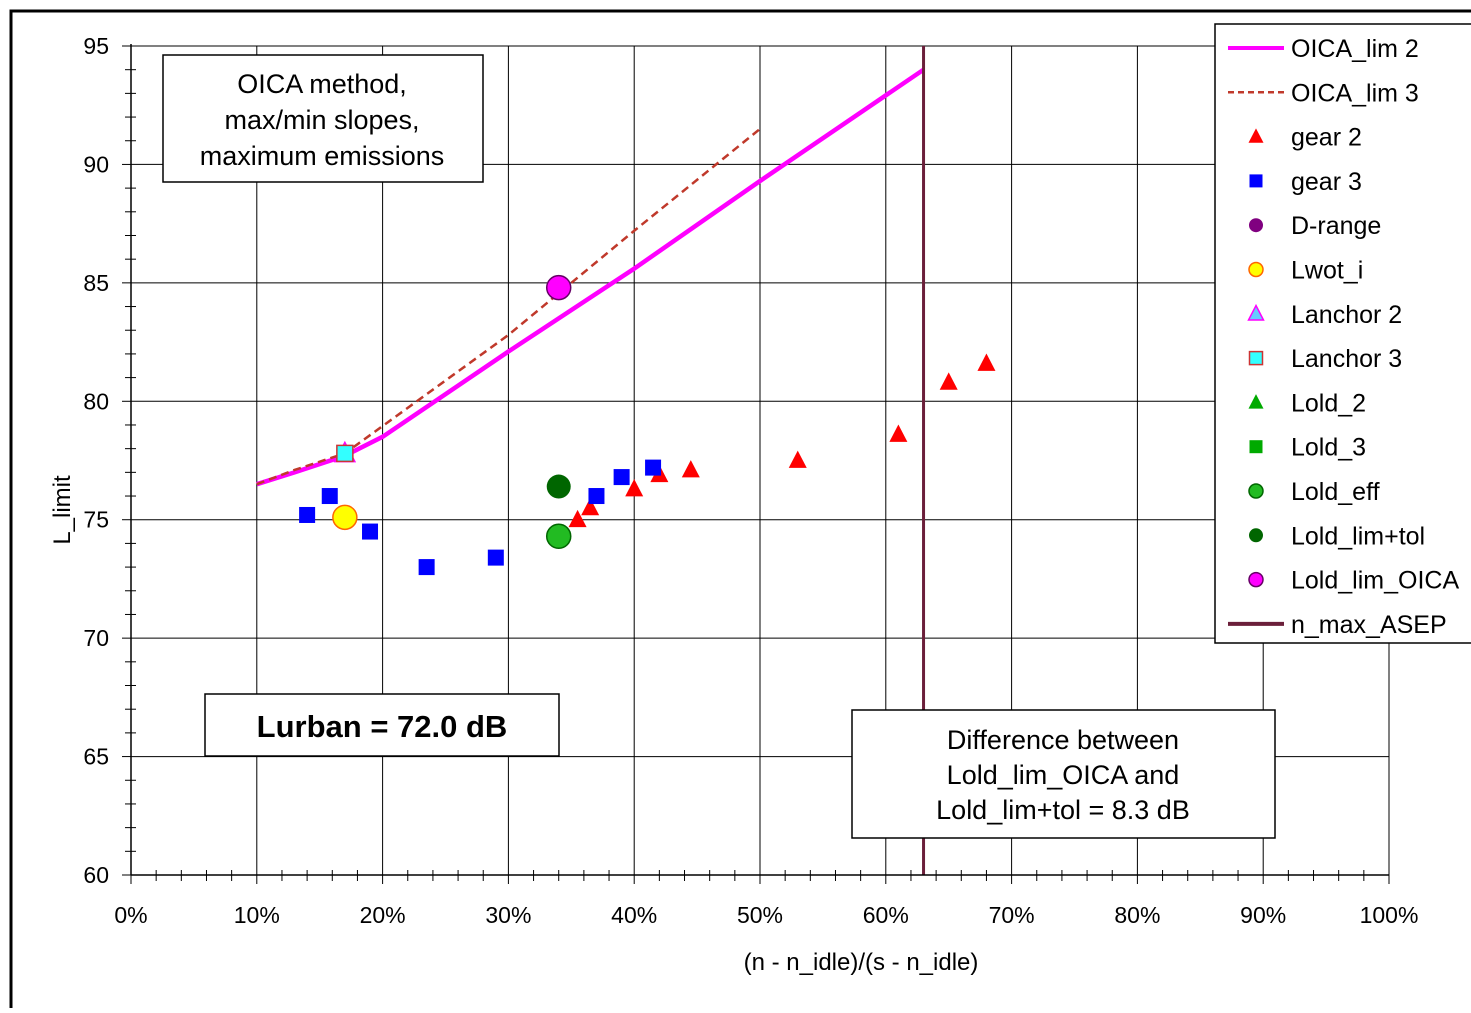 The width and height of the screenshot is (1471, 1013). I want to click on y-tick-label: 80, so click(96, 401).